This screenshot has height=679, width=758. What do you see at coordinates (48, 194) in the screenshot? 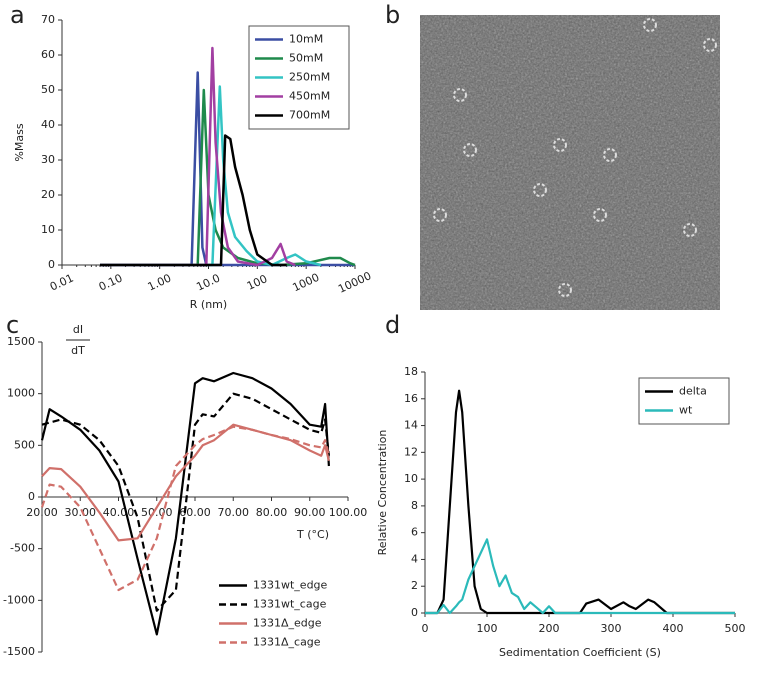
I see `y-tick-label: 20` at bounding box center [48, 194].